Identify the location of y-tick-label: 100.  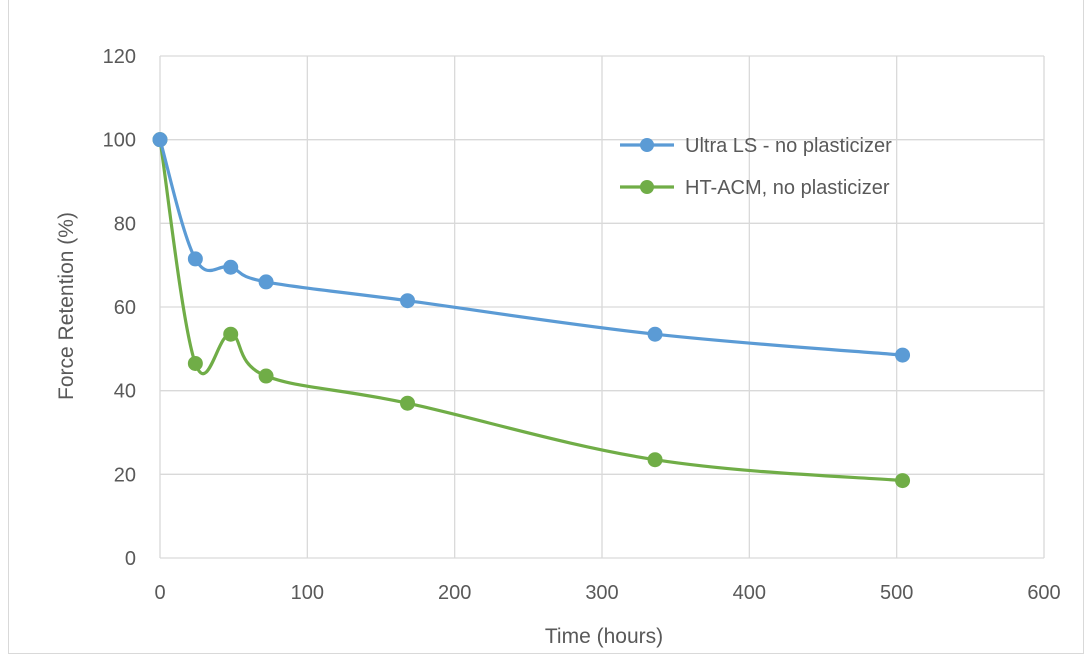
(119, 141).